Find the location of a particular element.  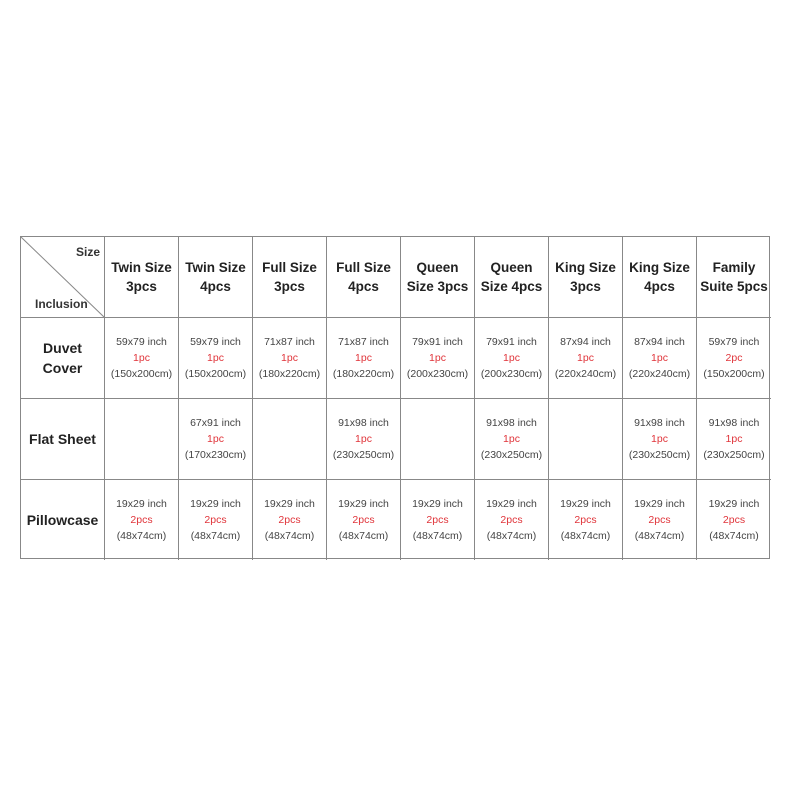

column-header: Family Suite 5pcs is located at coordinates (734, 277).